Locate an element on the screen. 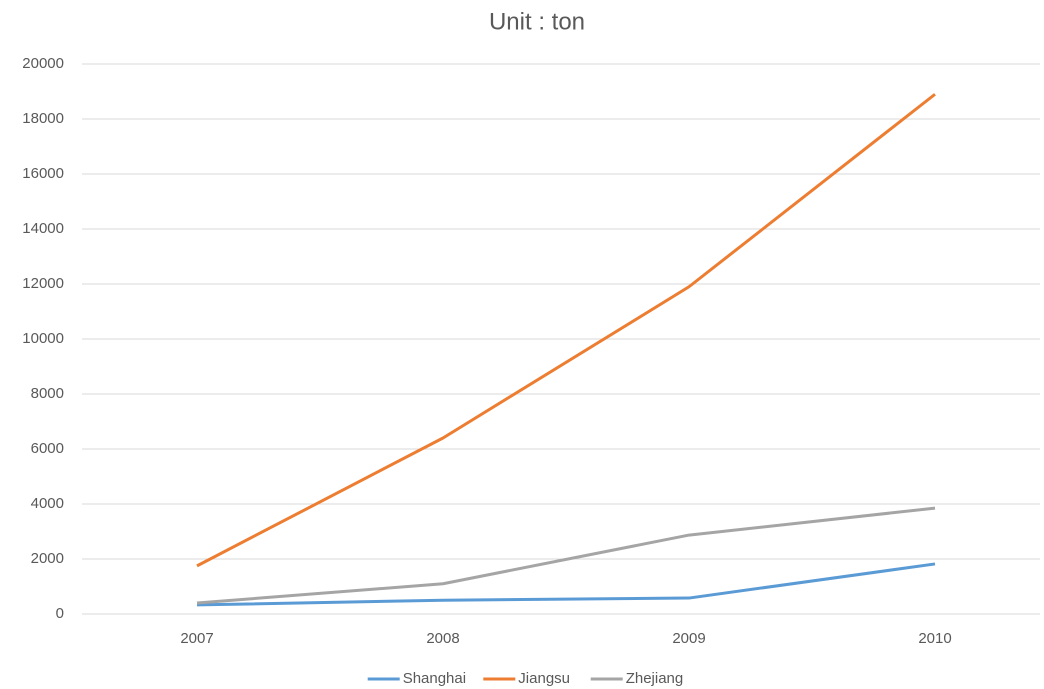  chart-title: Unit : ton is located at coordinates (537, 21).